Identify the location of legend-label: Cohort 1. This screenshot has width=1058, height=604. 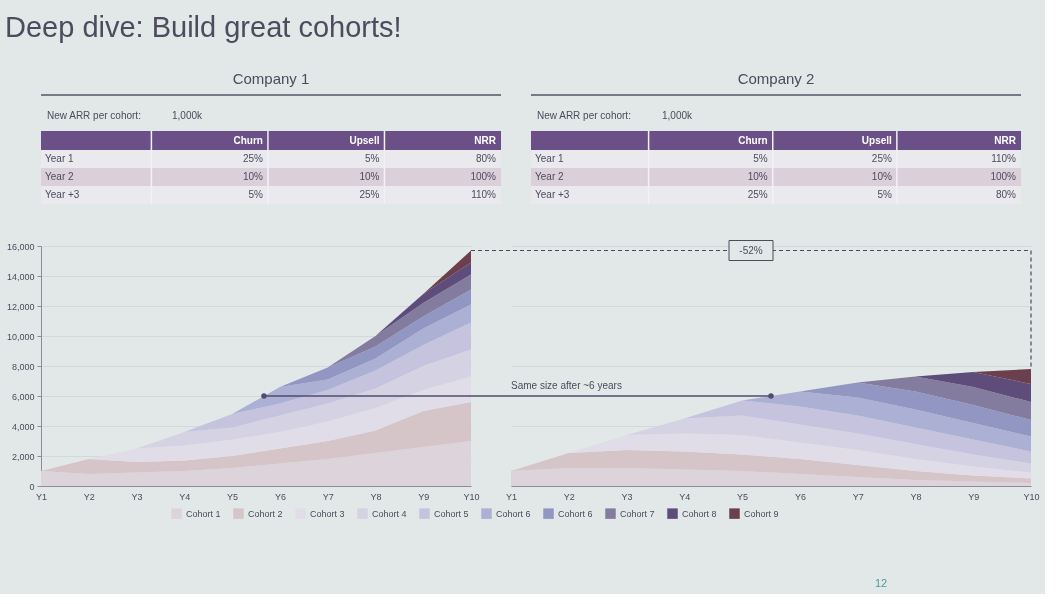
(203, 513).